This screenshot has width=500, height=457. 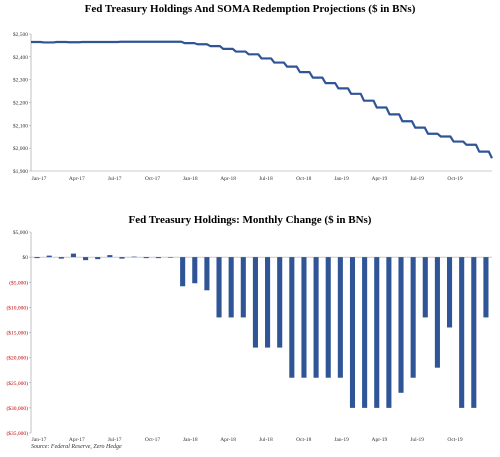 I want to click on top-x-tick-label: Apr-19, so click(x=379, y=179).